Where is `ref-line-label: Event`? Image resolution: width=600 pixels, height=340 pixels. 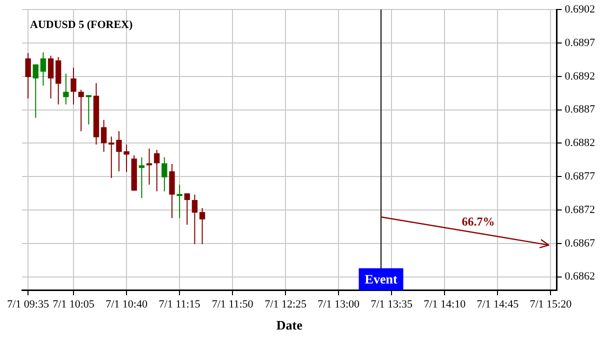
ref-line-label: Event is located at coordinates (381, 279).